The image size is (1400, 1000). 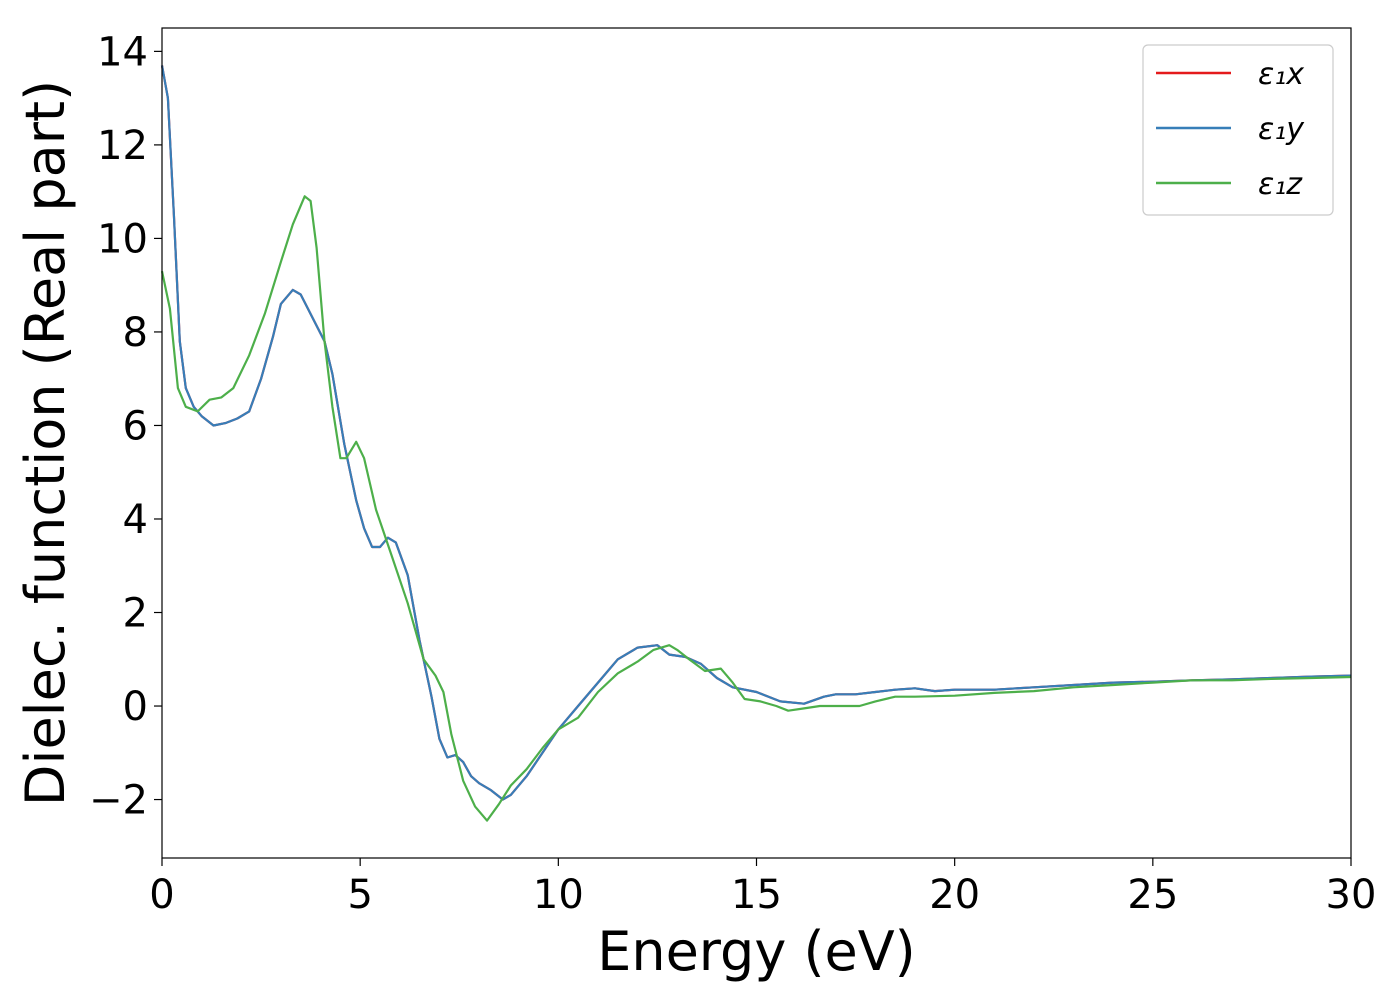 What do you see at coordinates (118, 801) in the screenshot?
I see `y-tick-label: −2` at bounding box center [118, 801].